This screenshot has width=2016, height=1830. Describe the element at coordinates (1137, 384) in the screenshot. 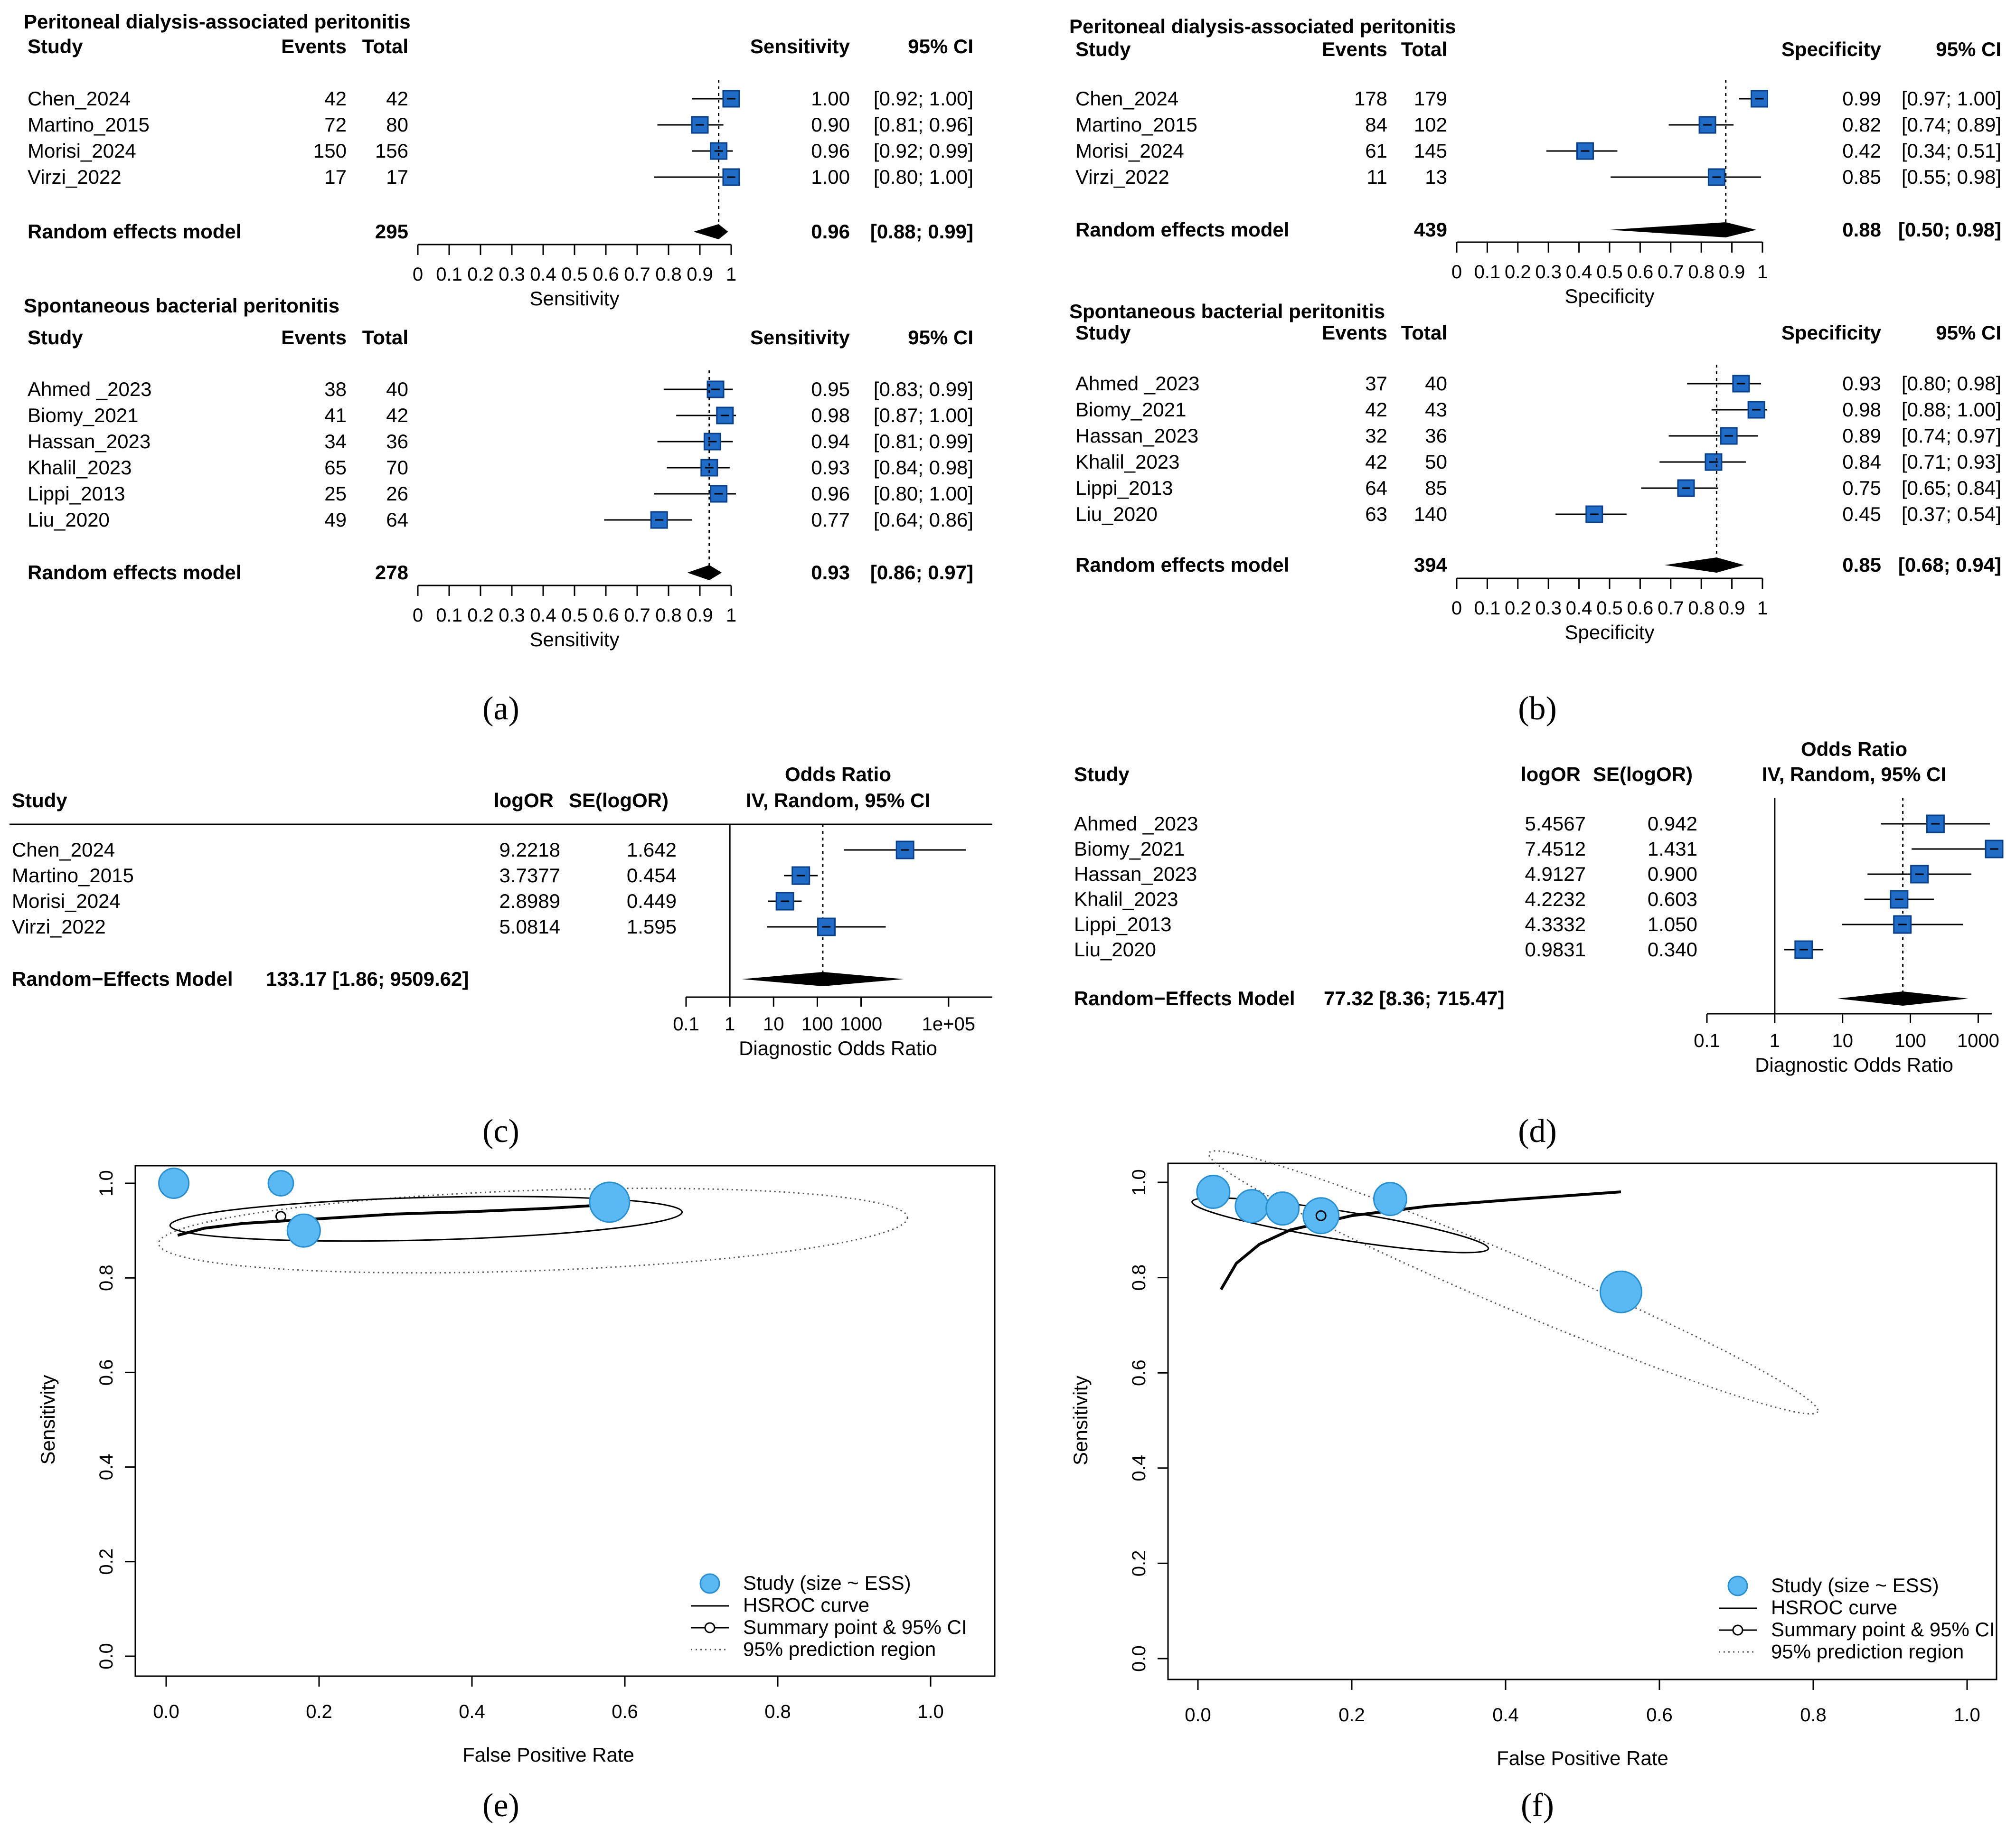

I see `study-name: Ahmed _2023` at that location.